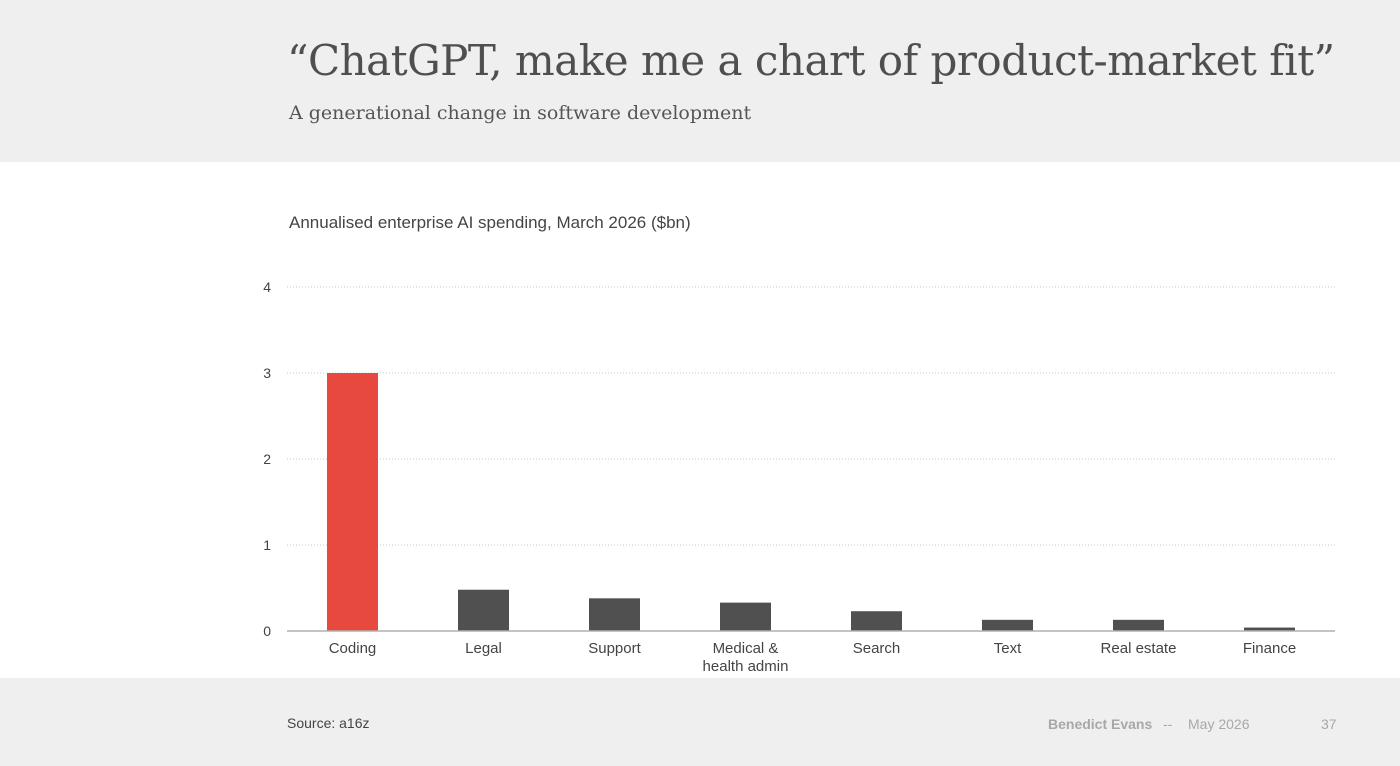 This screenshot has height=766, width=1400. Describe the element at coordinates (1329, 724) in the screenshot. I see `page-number: 37` at that location.